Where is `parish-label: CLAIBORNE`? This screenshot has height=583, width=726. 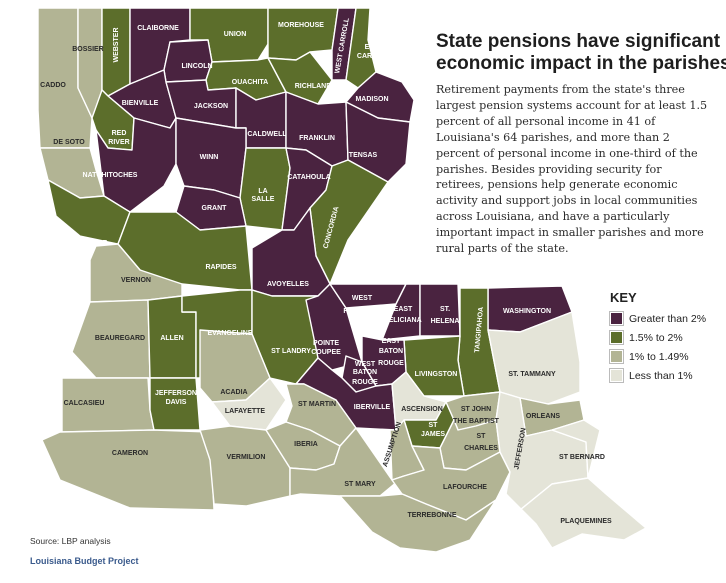
parish-label: CLAIBORNE is located at coordinates (158, 28).